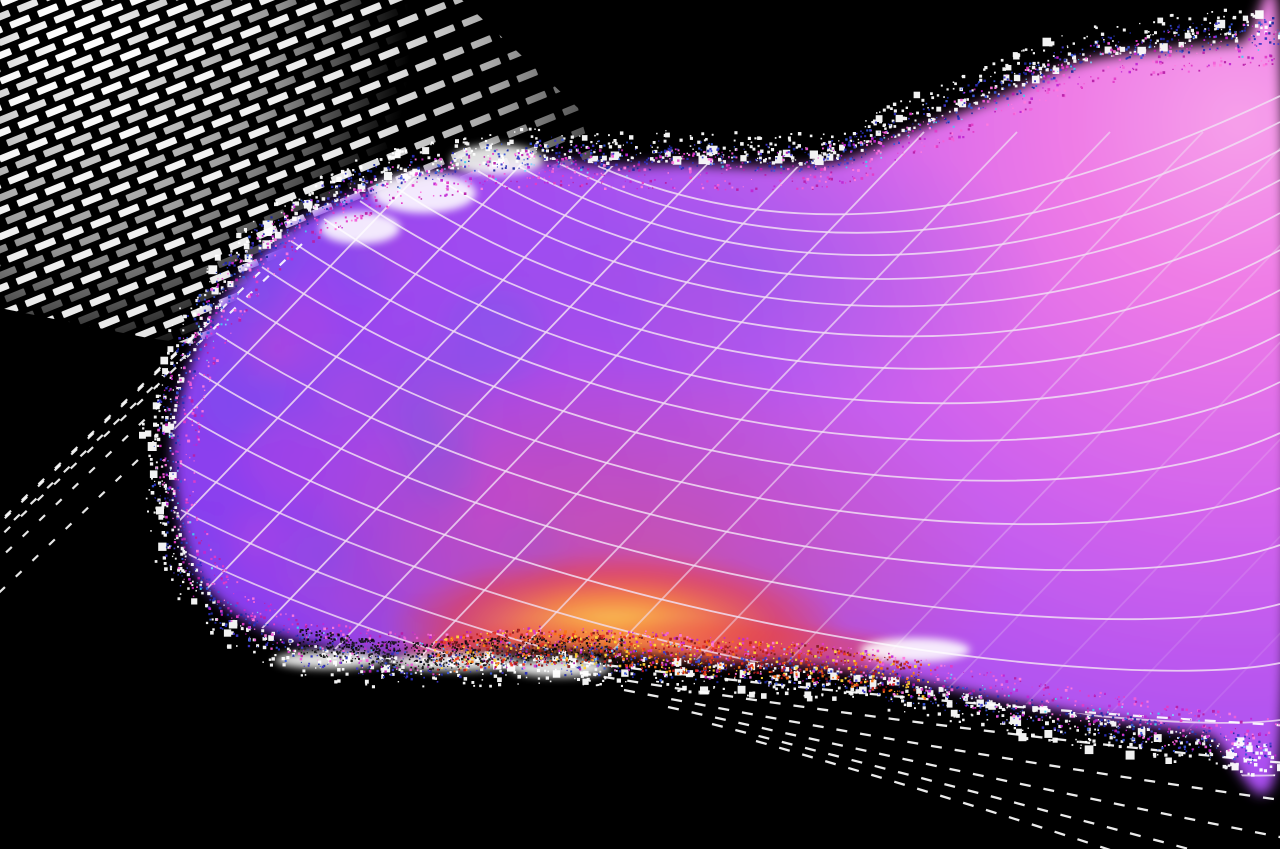  I want to click on dashed-line-bottom, so click(933, 794).